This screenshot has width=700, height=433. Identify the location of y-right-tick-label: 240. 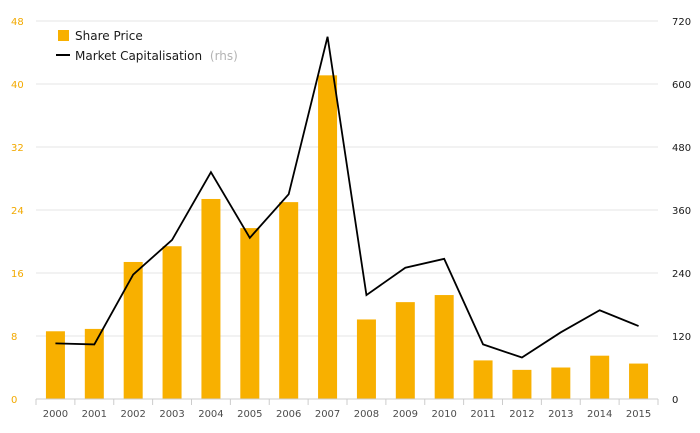
(681, 274).